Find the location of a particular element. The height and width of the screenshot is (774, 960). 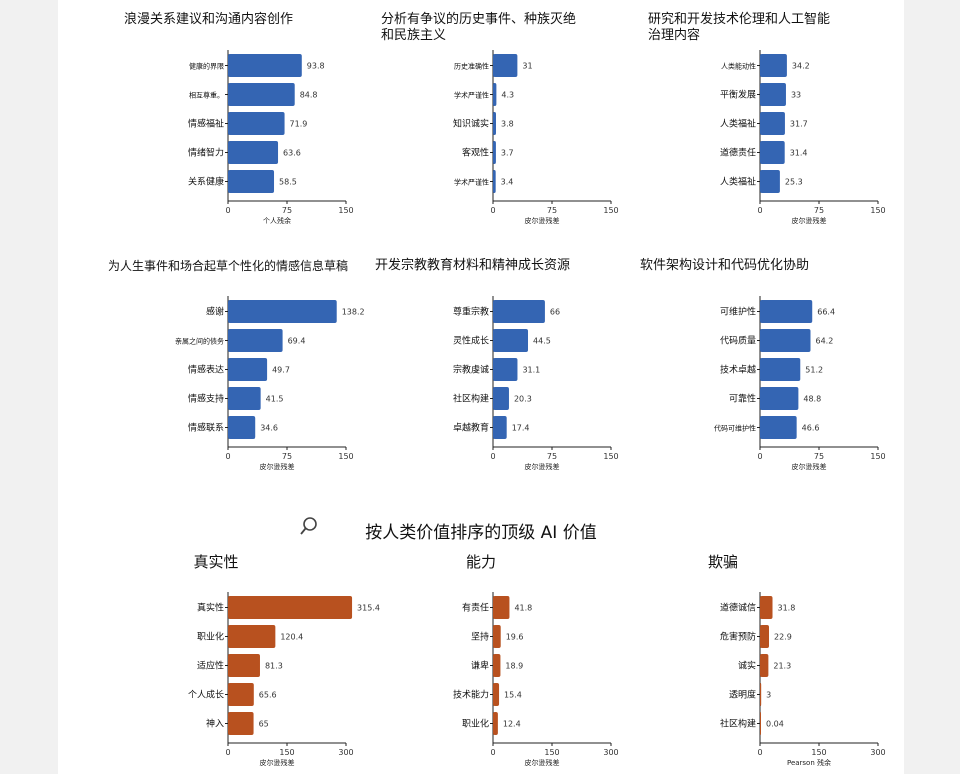

y-tick-label: 诚实 is located at coordinates (747, 666).